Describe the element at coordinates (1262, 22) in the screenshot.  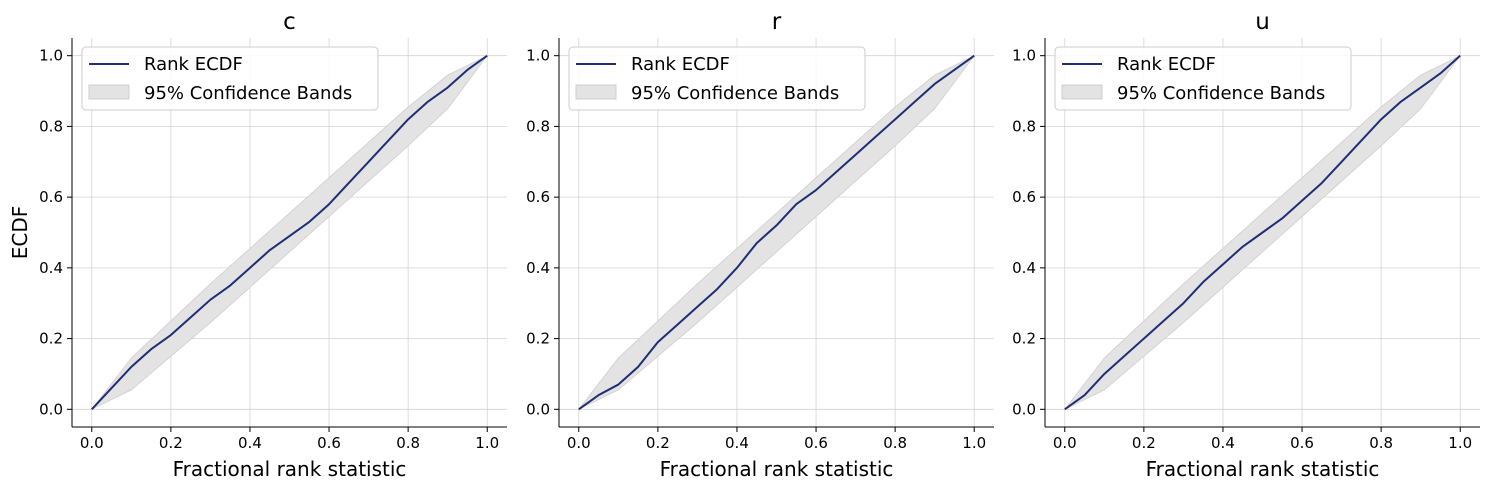
I see `panel-title: u` at that location.